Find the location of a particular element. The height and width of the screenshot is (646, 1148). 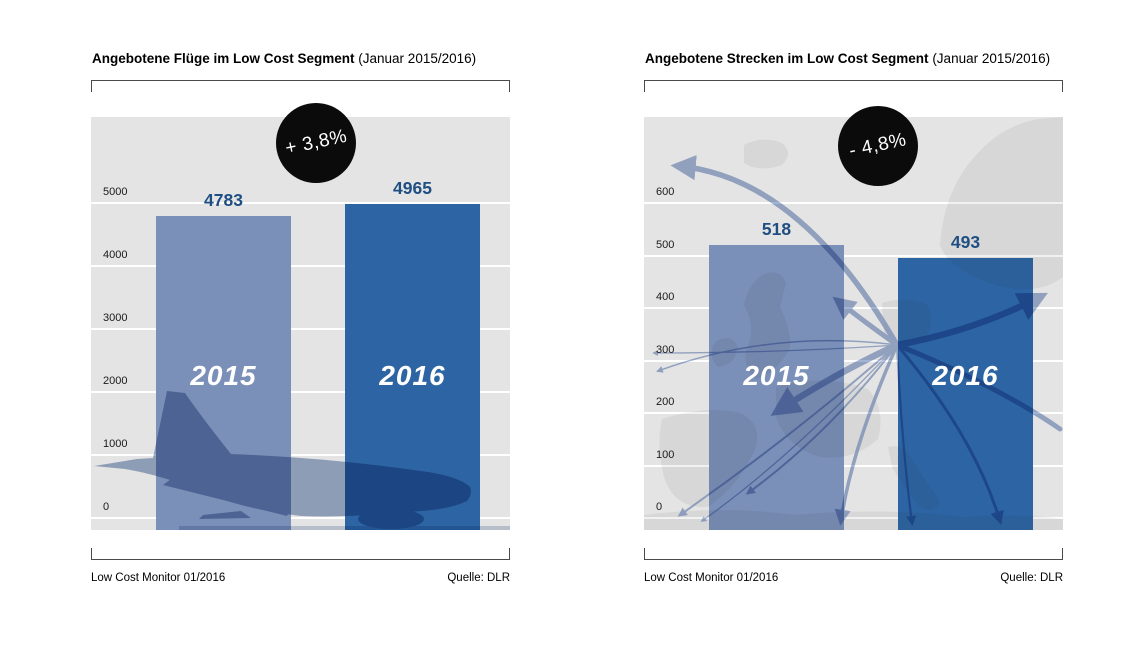

percent-change-badge: - 4,8% is located at coordinates (878, 146).